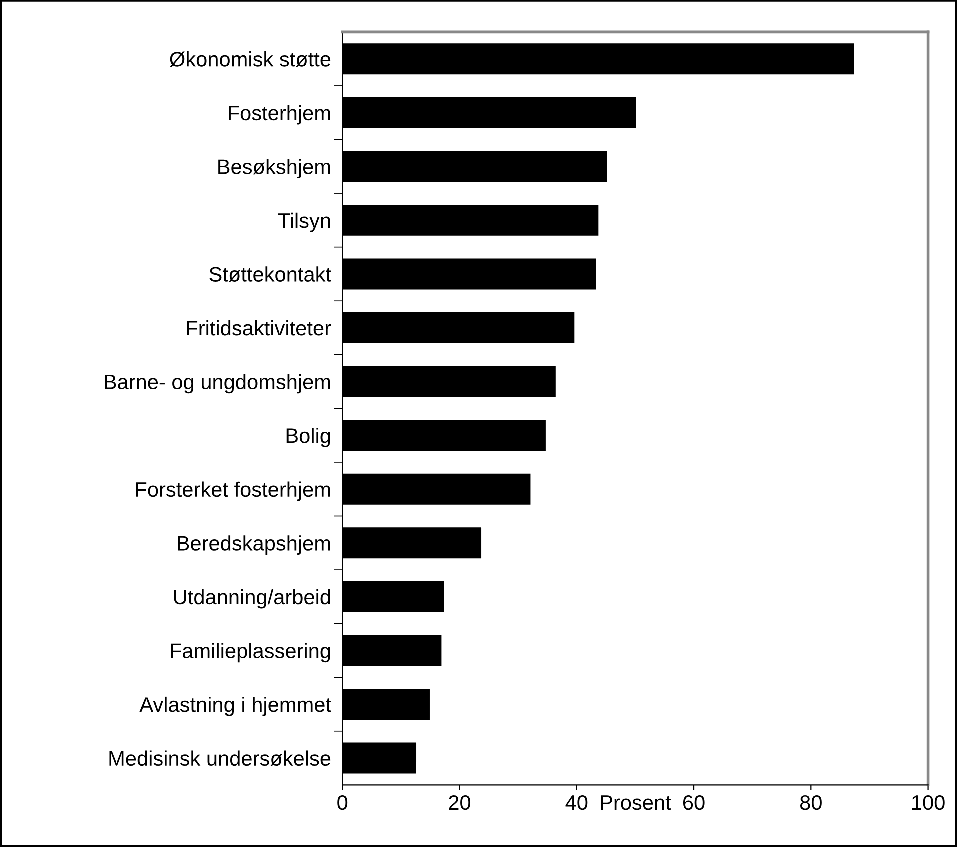  Describe the element at coordinates (928, 802) in the screenshot. I see `x-tick-label: 100` at that location.